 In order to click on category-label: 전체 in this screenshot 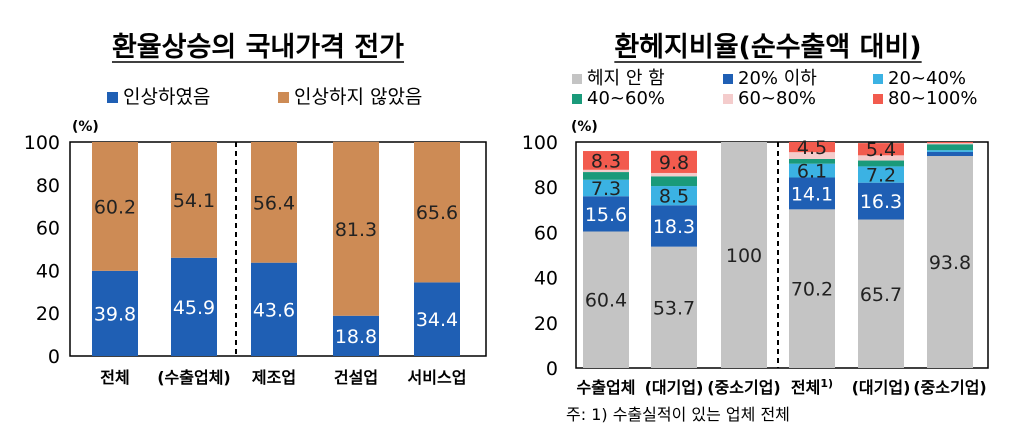, I will do `click(114, 377)`.